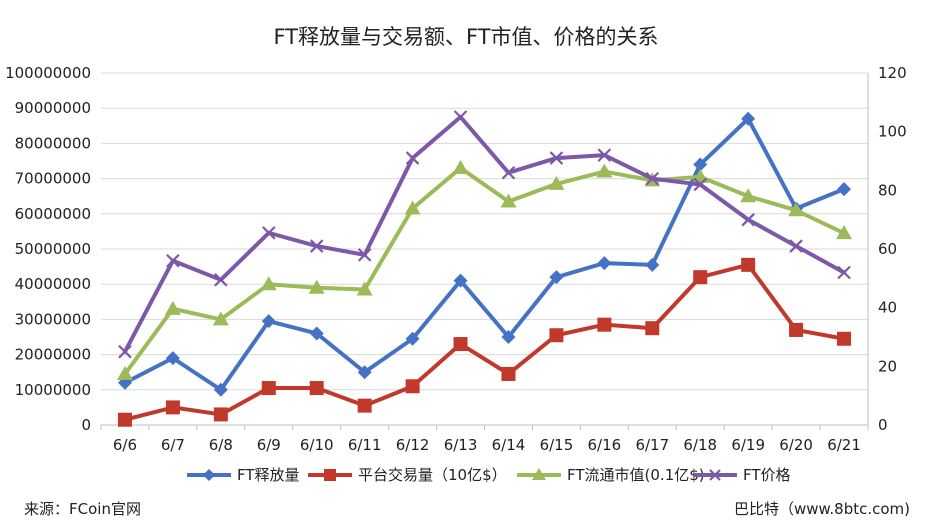 The image size is (933, 531). I want to click on left-tick-label: 90000000, so click(53, 108).